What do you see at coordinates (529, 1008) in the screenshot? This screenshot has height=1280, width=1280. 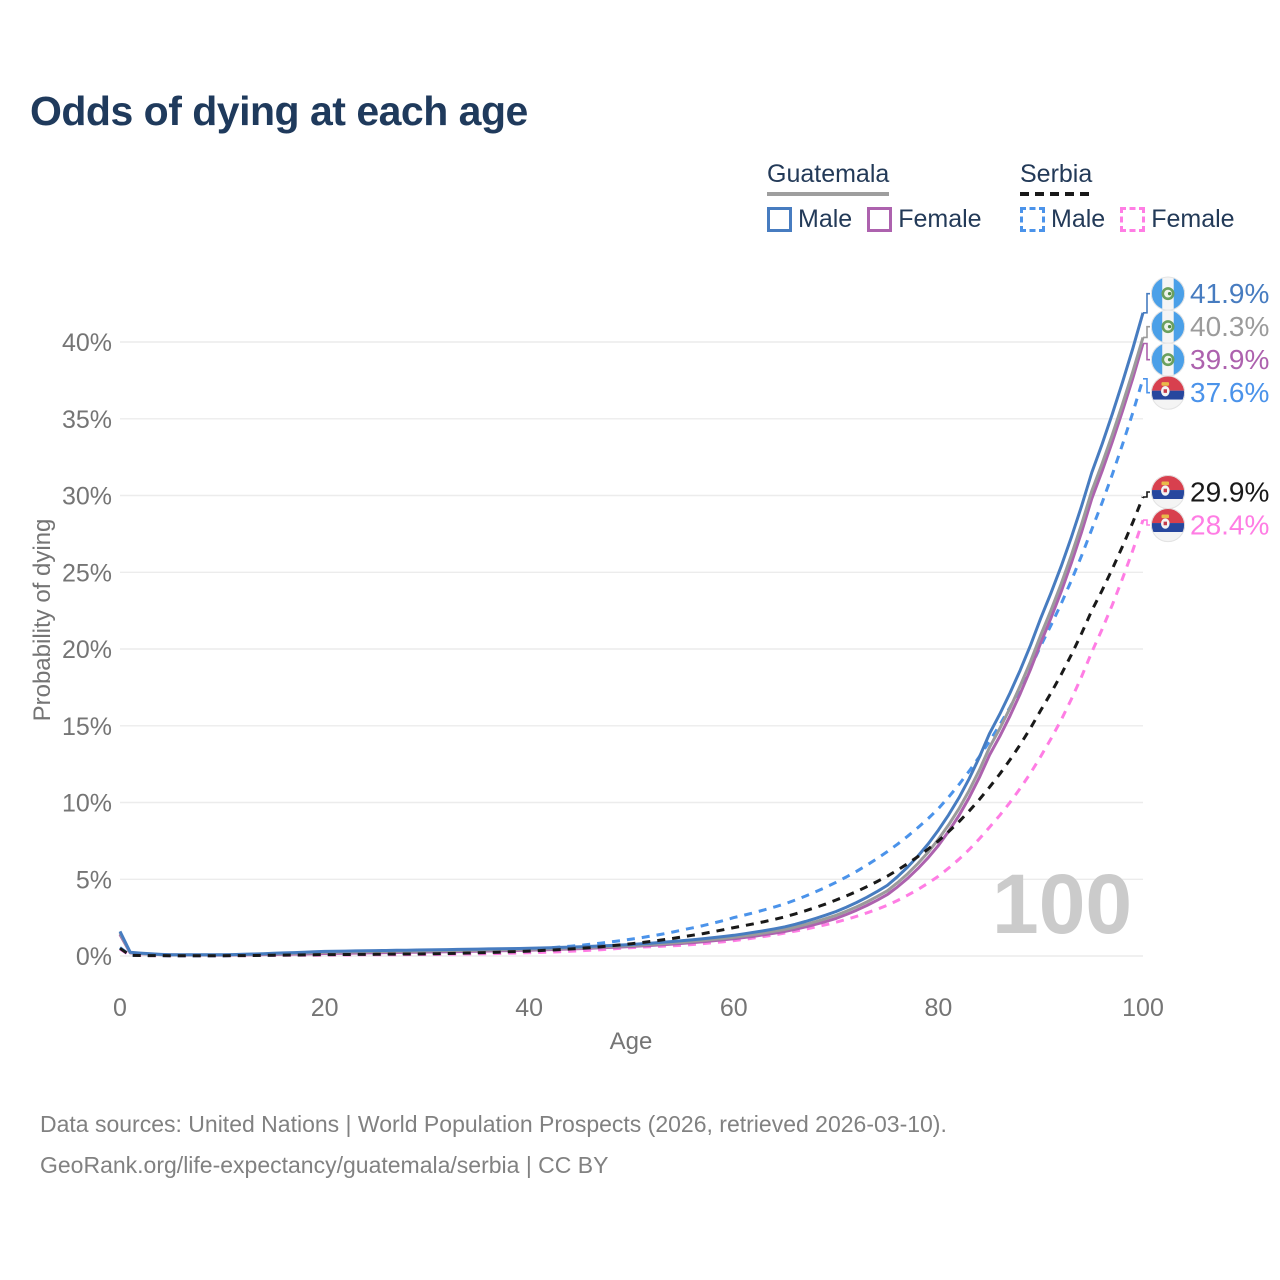 I see `x-tick-label: 40` at bounding box center [529, 1008].